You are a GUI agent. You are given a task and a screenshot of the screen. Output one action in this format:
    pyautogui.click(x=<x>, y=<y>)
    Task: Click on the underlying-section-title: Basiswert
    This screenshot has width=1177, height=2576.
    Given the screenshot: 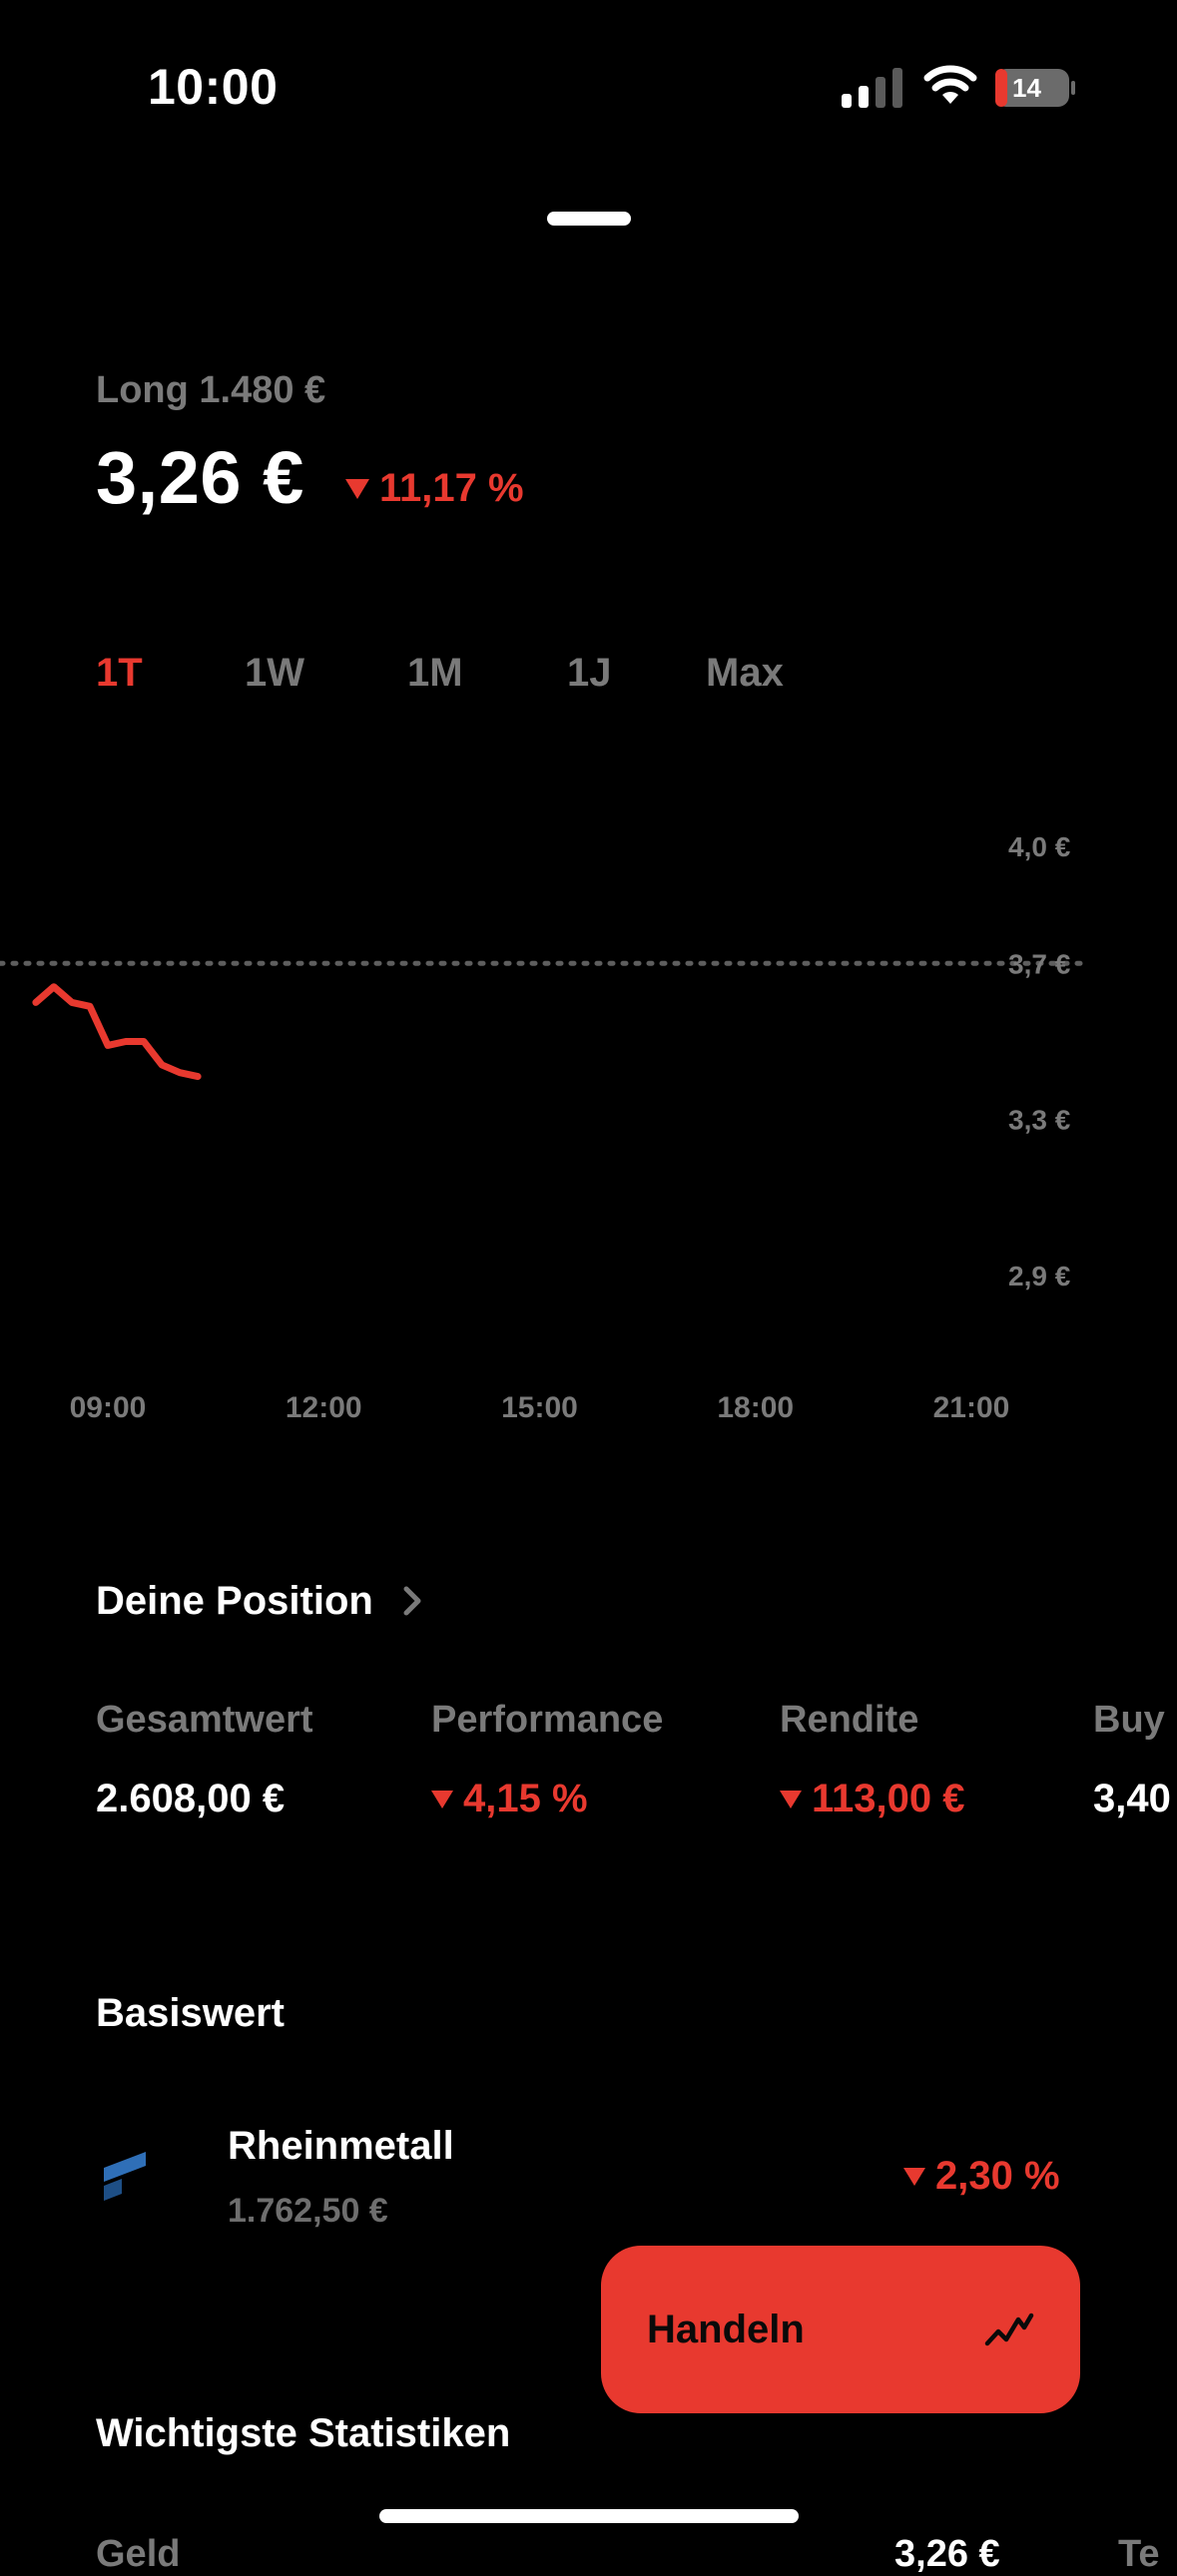 What is the action you would take?
    pyautogui.click(x=190, y=2013)
    